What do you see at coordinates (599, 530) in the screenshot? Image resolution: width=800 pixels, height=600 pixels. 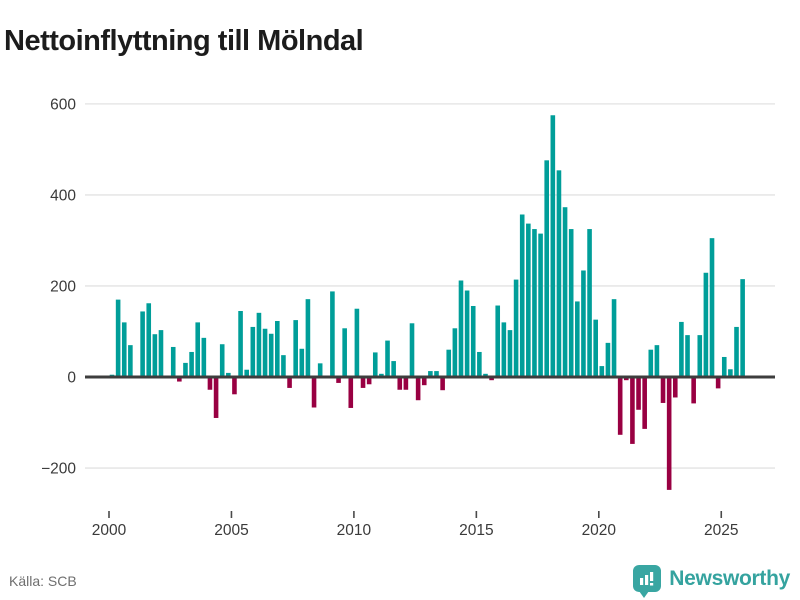 I see `x-tick-label: 2020` at bounding box center [599, 530].